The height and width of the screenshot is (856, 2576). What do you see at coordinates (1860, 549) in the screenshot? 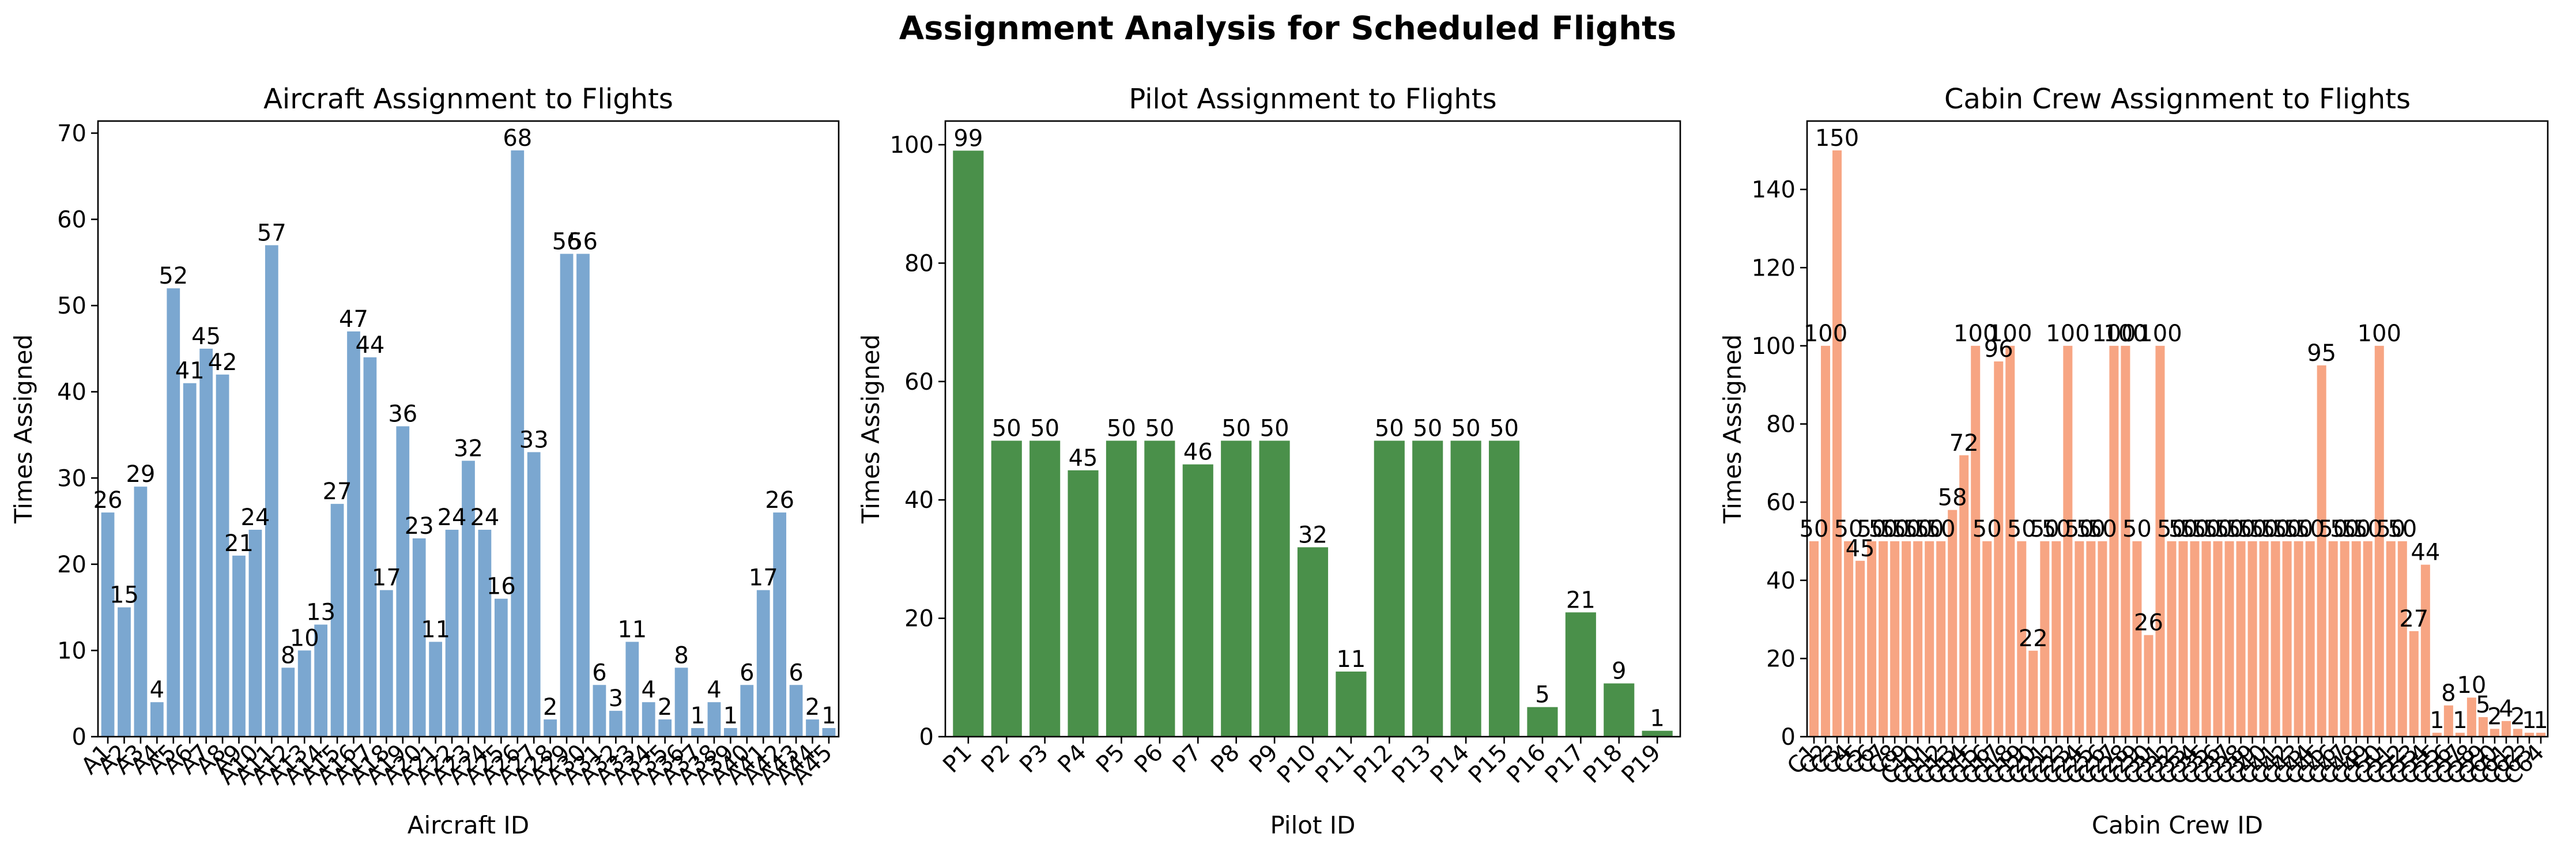
I see `cabin-crew-data-label: 45` at bounding box center [1860, 549].